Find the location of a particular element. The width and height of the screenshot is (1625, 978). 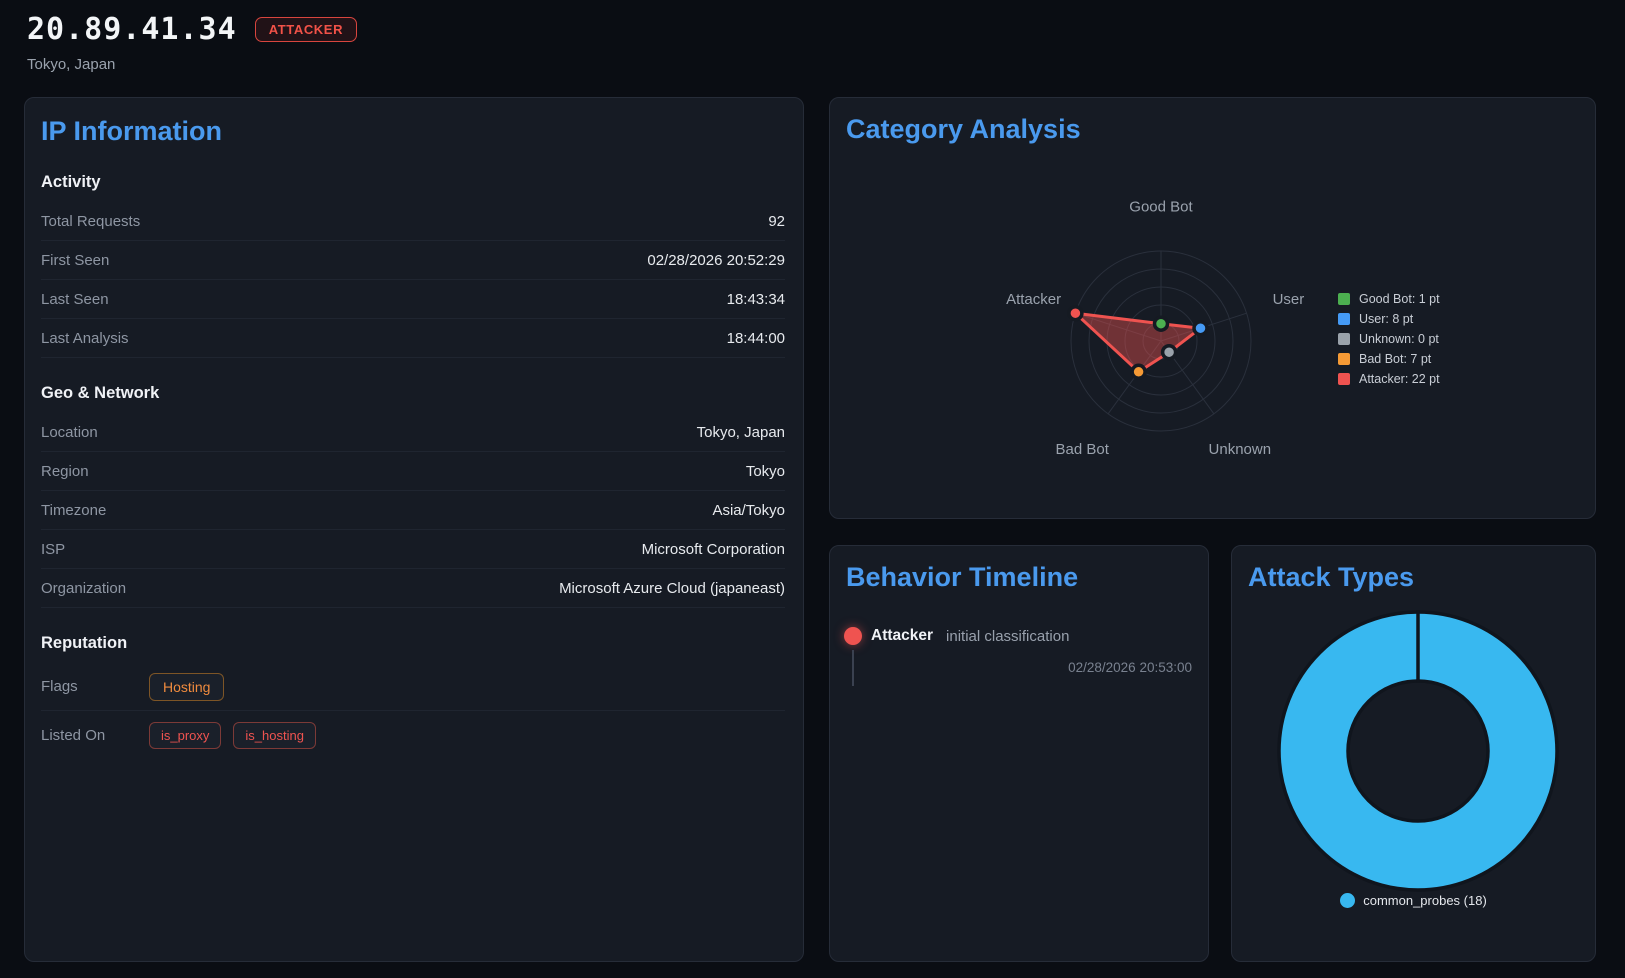

flags-row: Flags Hosting is located at coordinates (413, 687).